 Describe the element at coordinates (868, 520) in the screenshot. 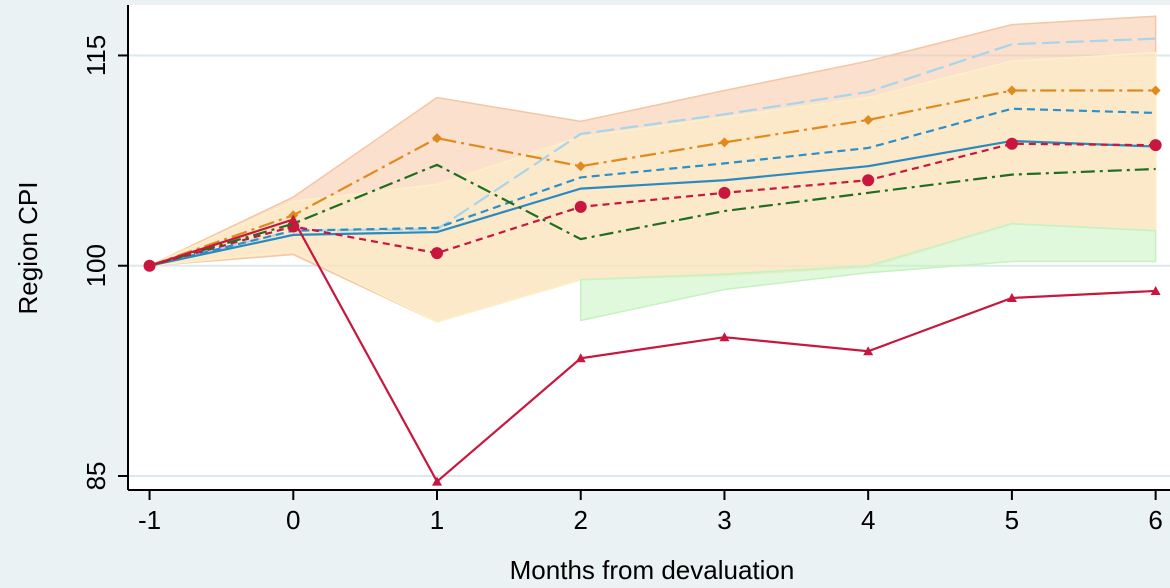

I see `x-tick-label: 4` at that location.